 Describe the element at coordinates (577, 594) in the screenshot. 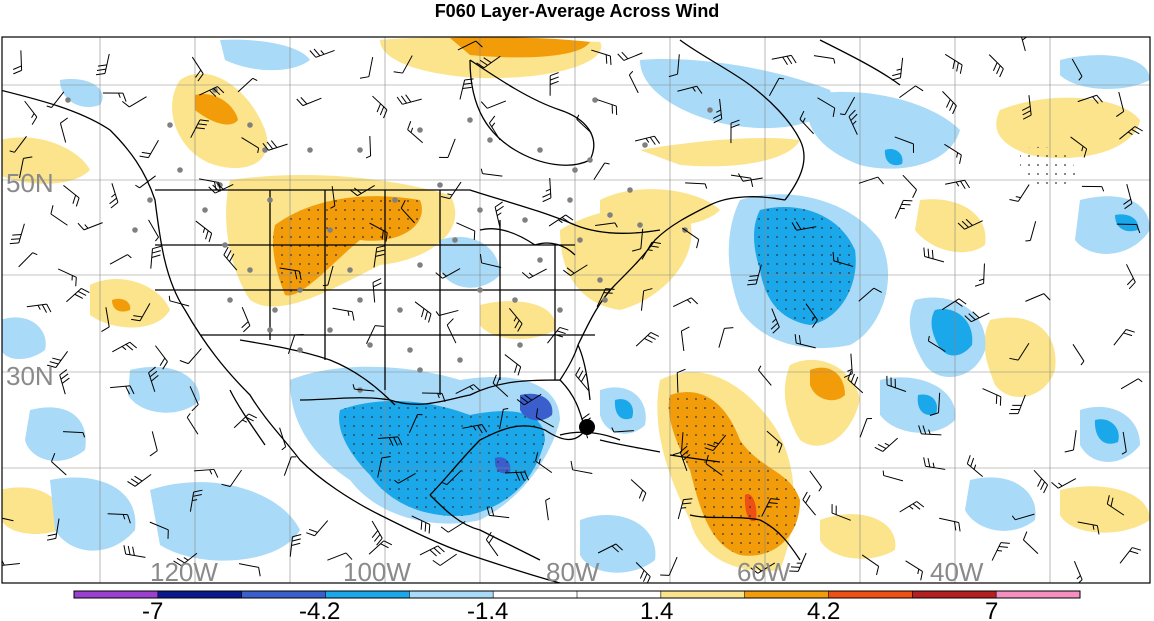

I see `colorbar` at that location.